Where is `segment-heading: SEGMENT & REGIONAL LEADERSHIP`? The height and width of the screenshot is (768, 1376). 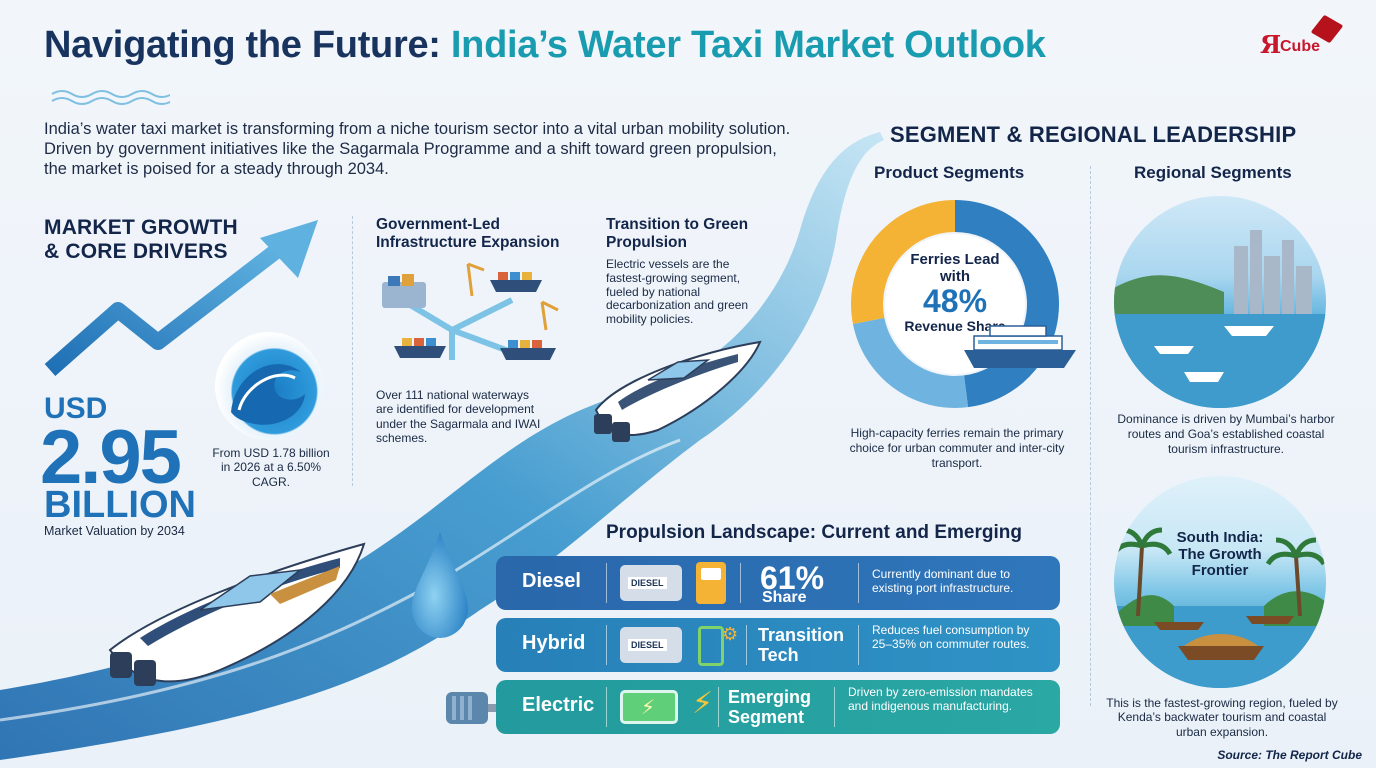
segment-heading: SEGMENT & REGIONAL LEADERSHIP is located at coordinates (1093, 134).